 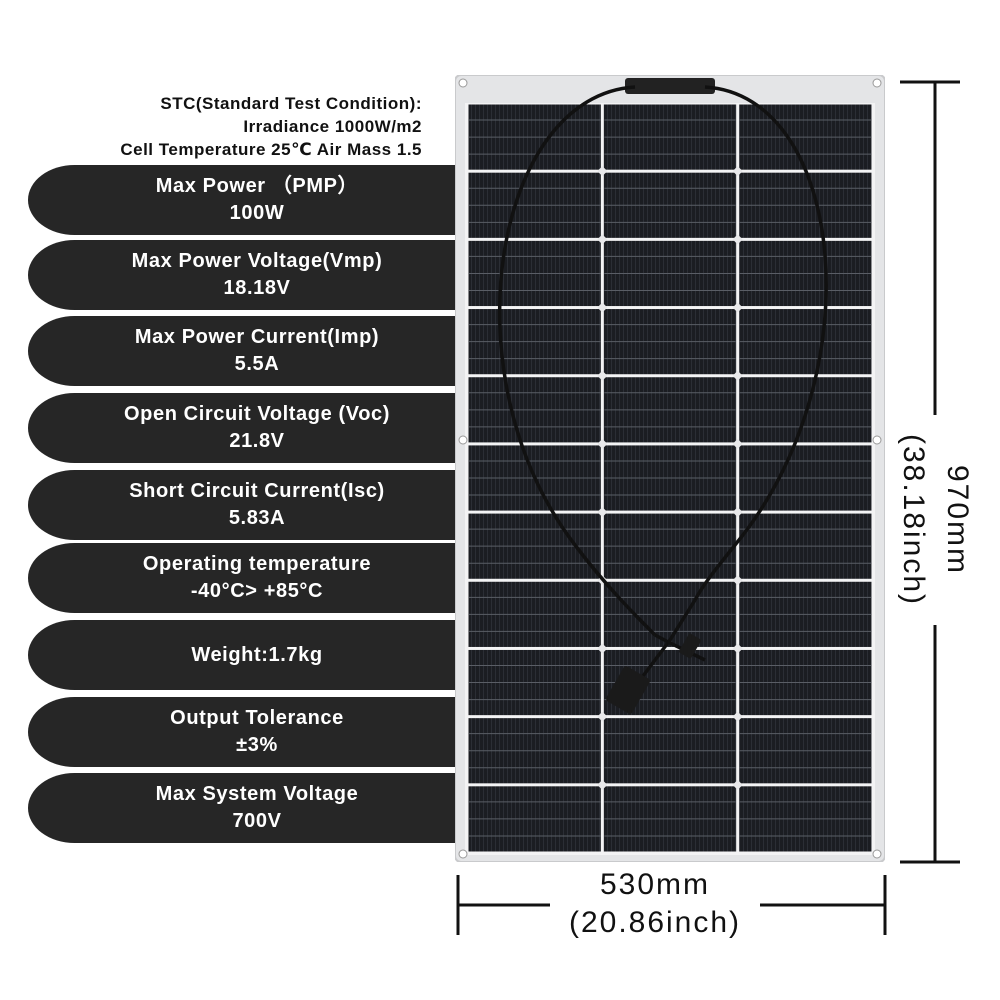 I want to click on spec-operating-temperature: Operating temperature -40°C> +85°C, so click(x=283, y=578).